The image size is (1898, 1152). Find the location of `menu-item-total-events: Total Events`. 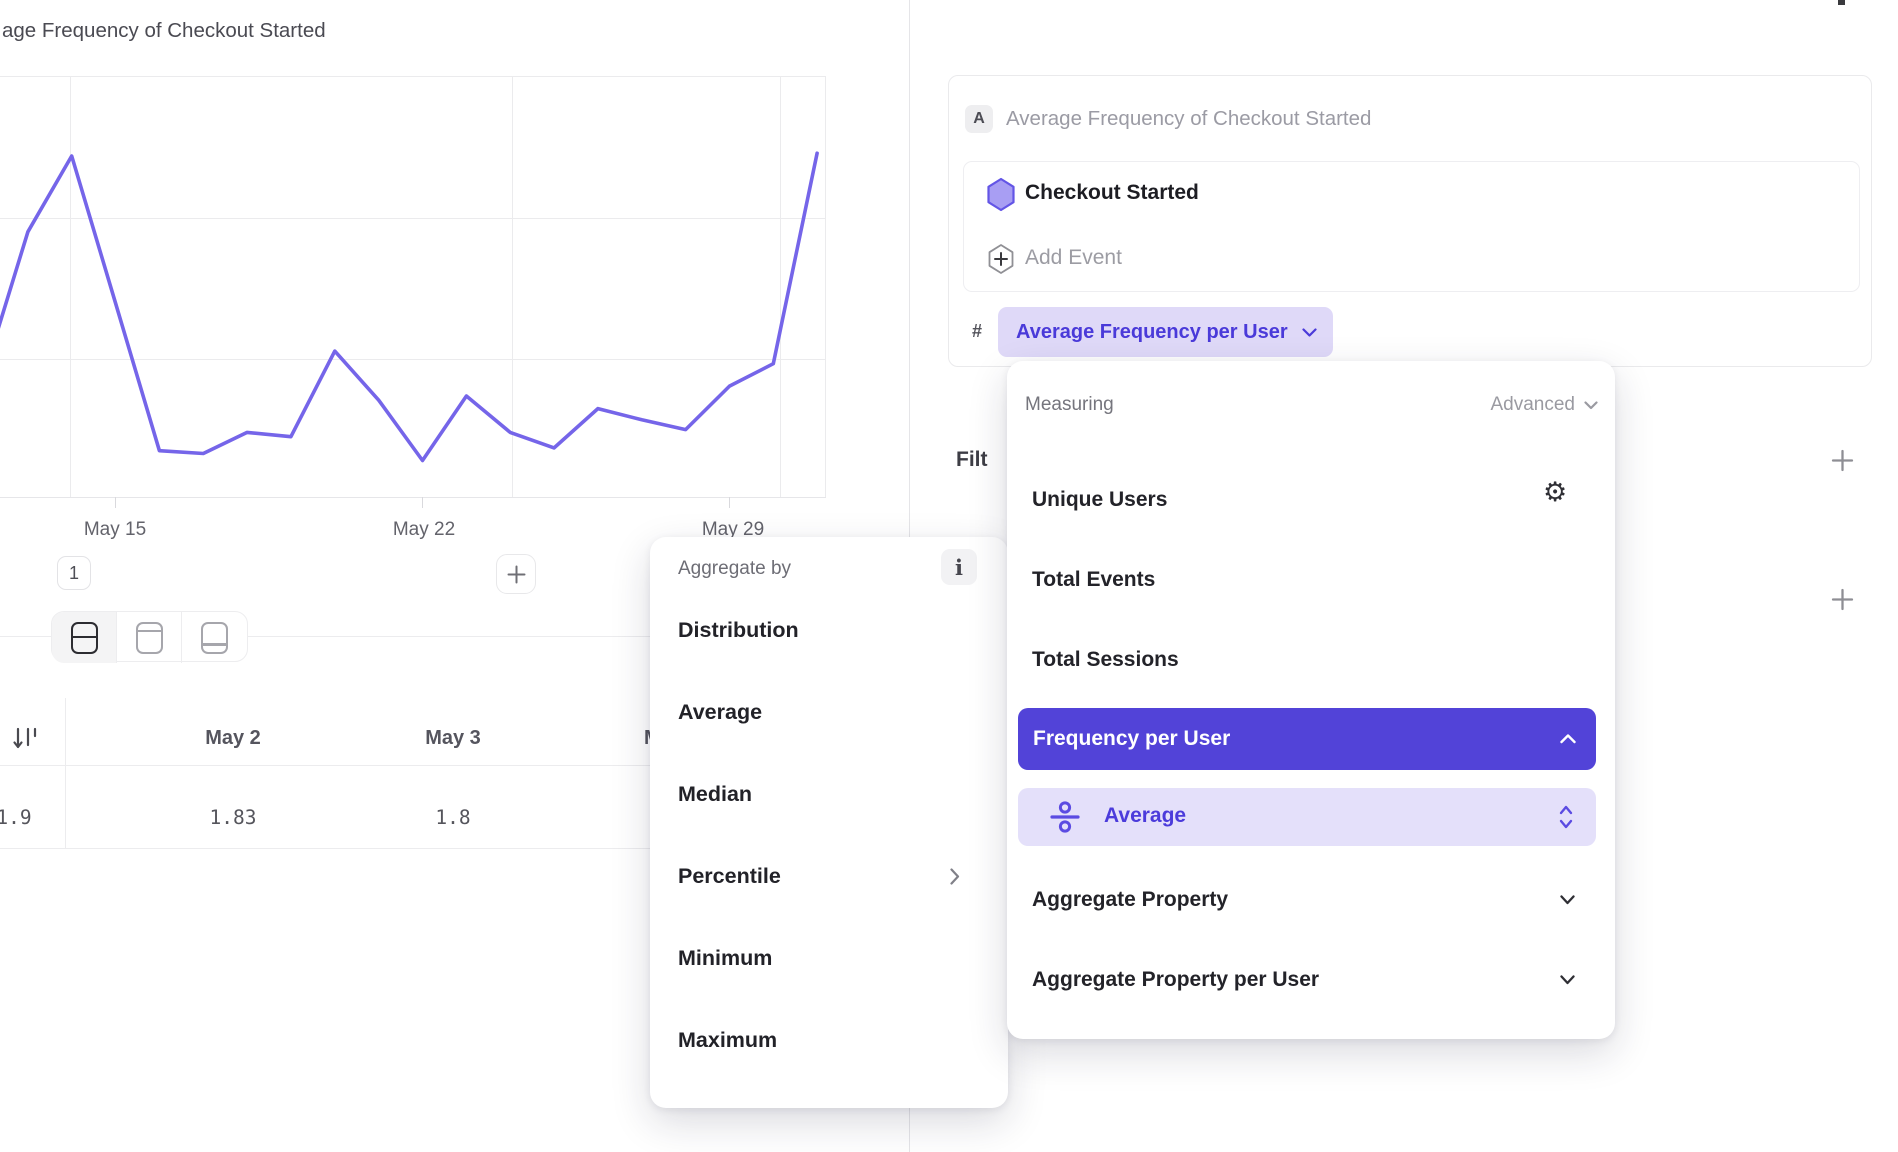

menu-item-total-events: Total Events is located at coordinates (1094, 579).